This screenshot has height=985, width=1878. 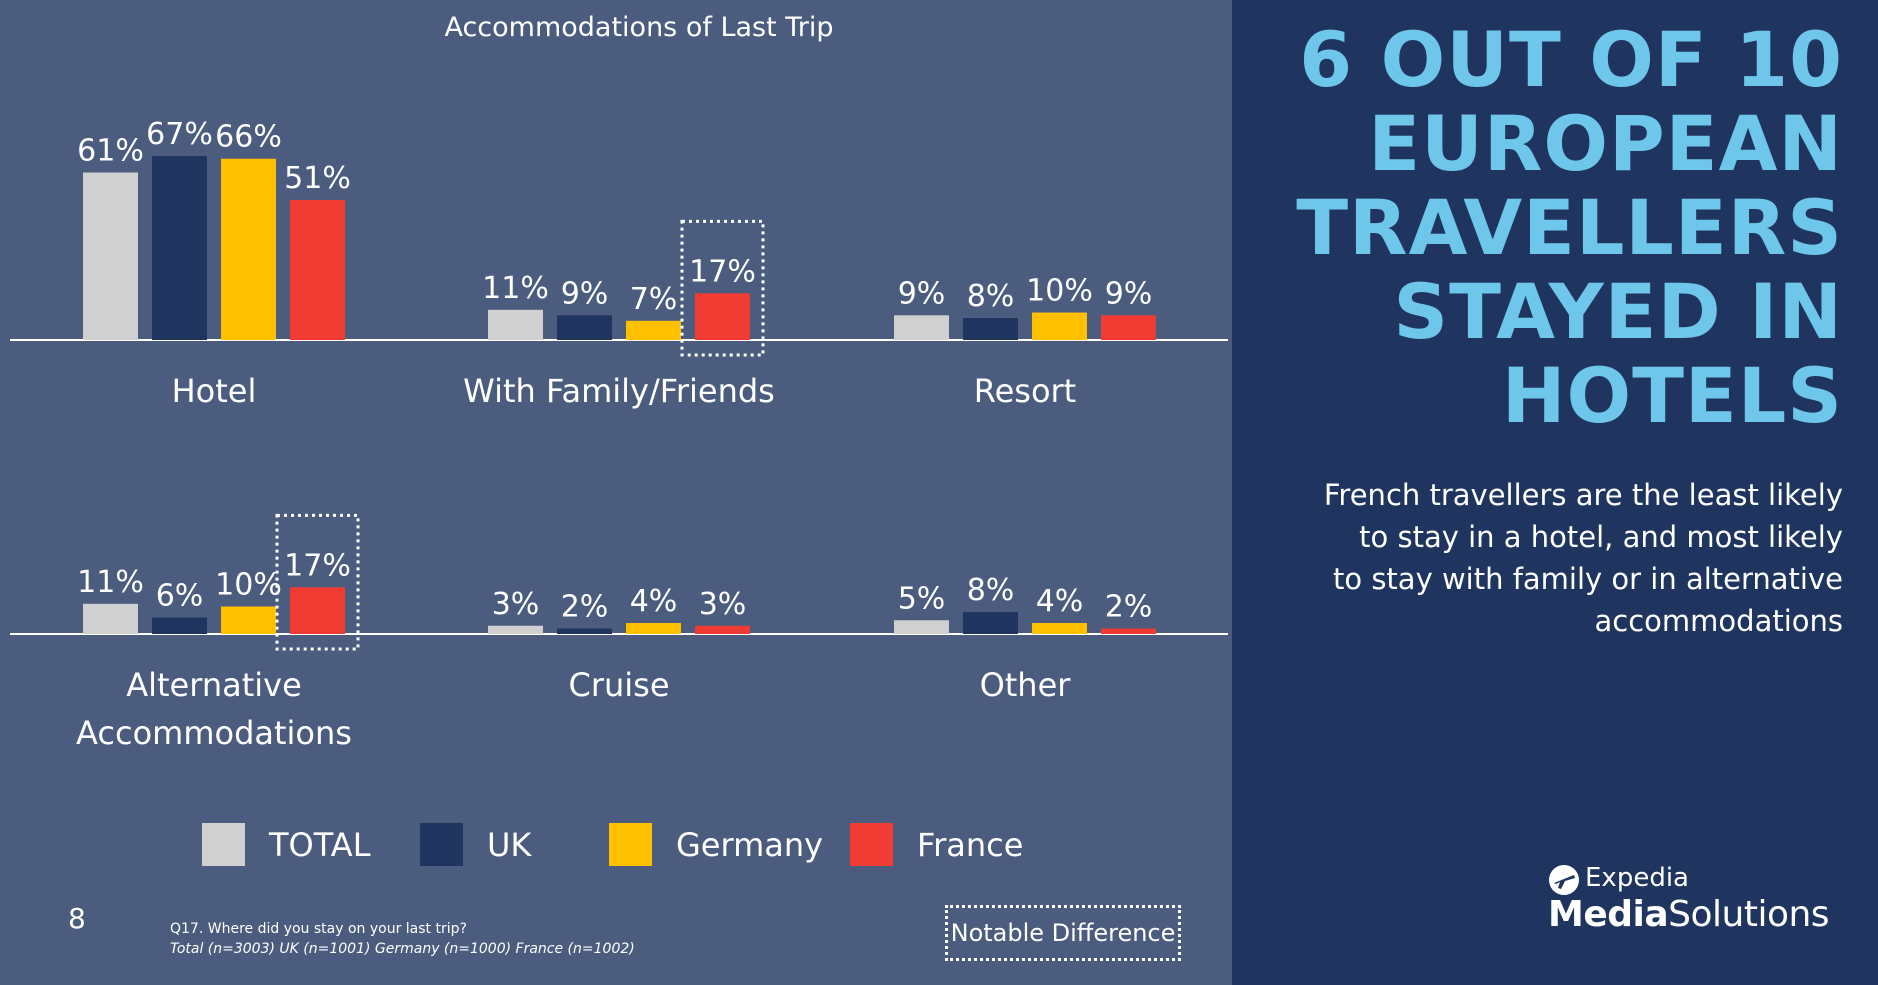 What do you see at coordinates (110, 618) in the screenshot?
I see `bar-alternative-accommodations-total` at bounding box center [110, 618].